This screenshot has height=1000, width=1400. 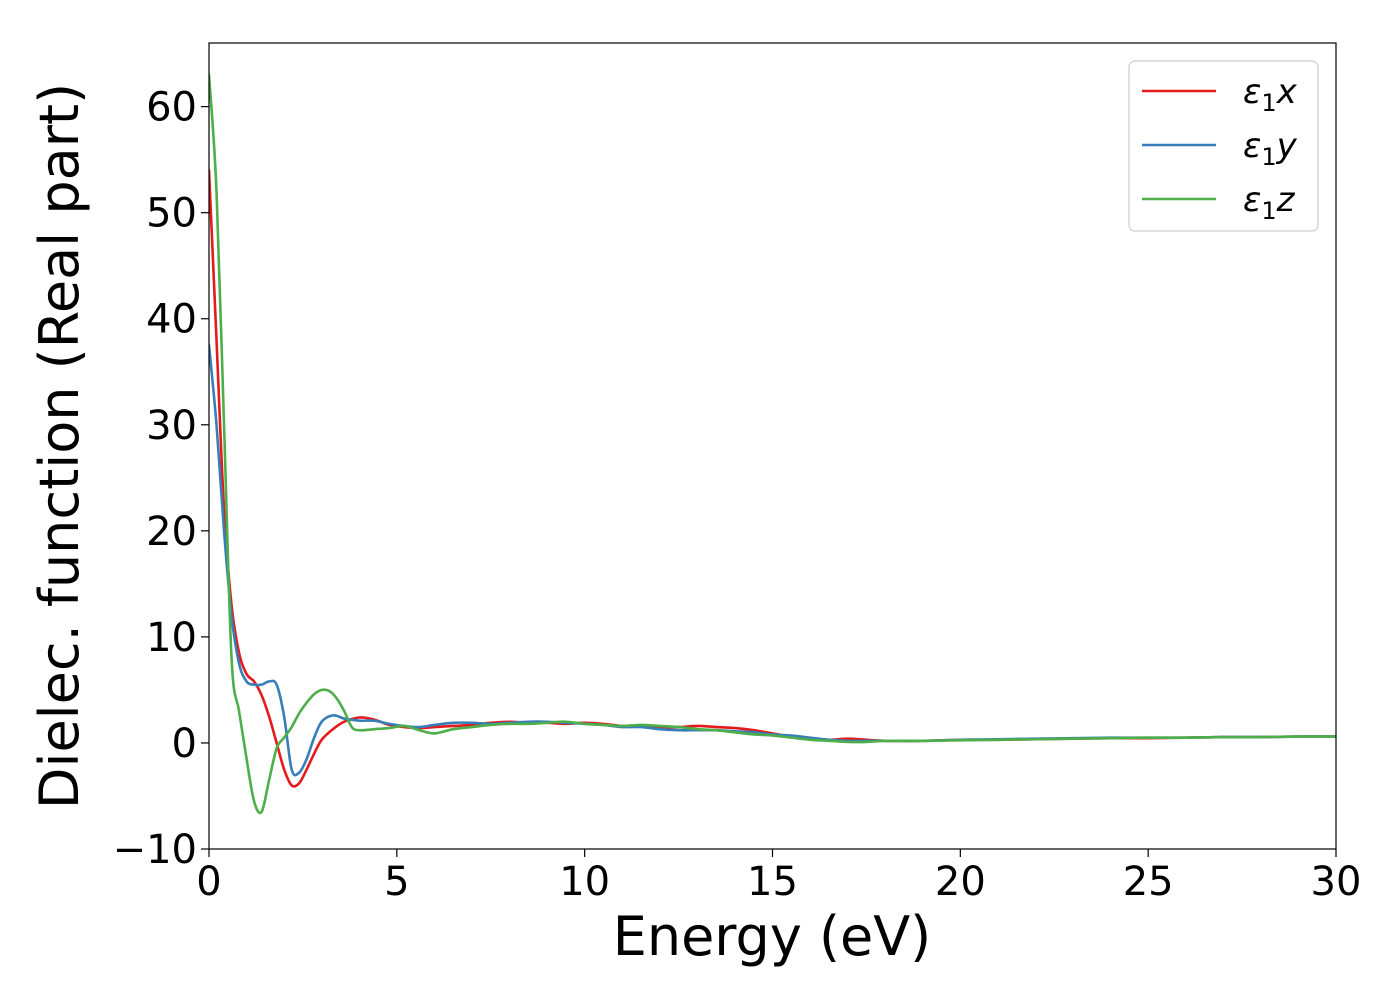 I want to click on x-tick-label: 30, so click(x=1336, y=882).